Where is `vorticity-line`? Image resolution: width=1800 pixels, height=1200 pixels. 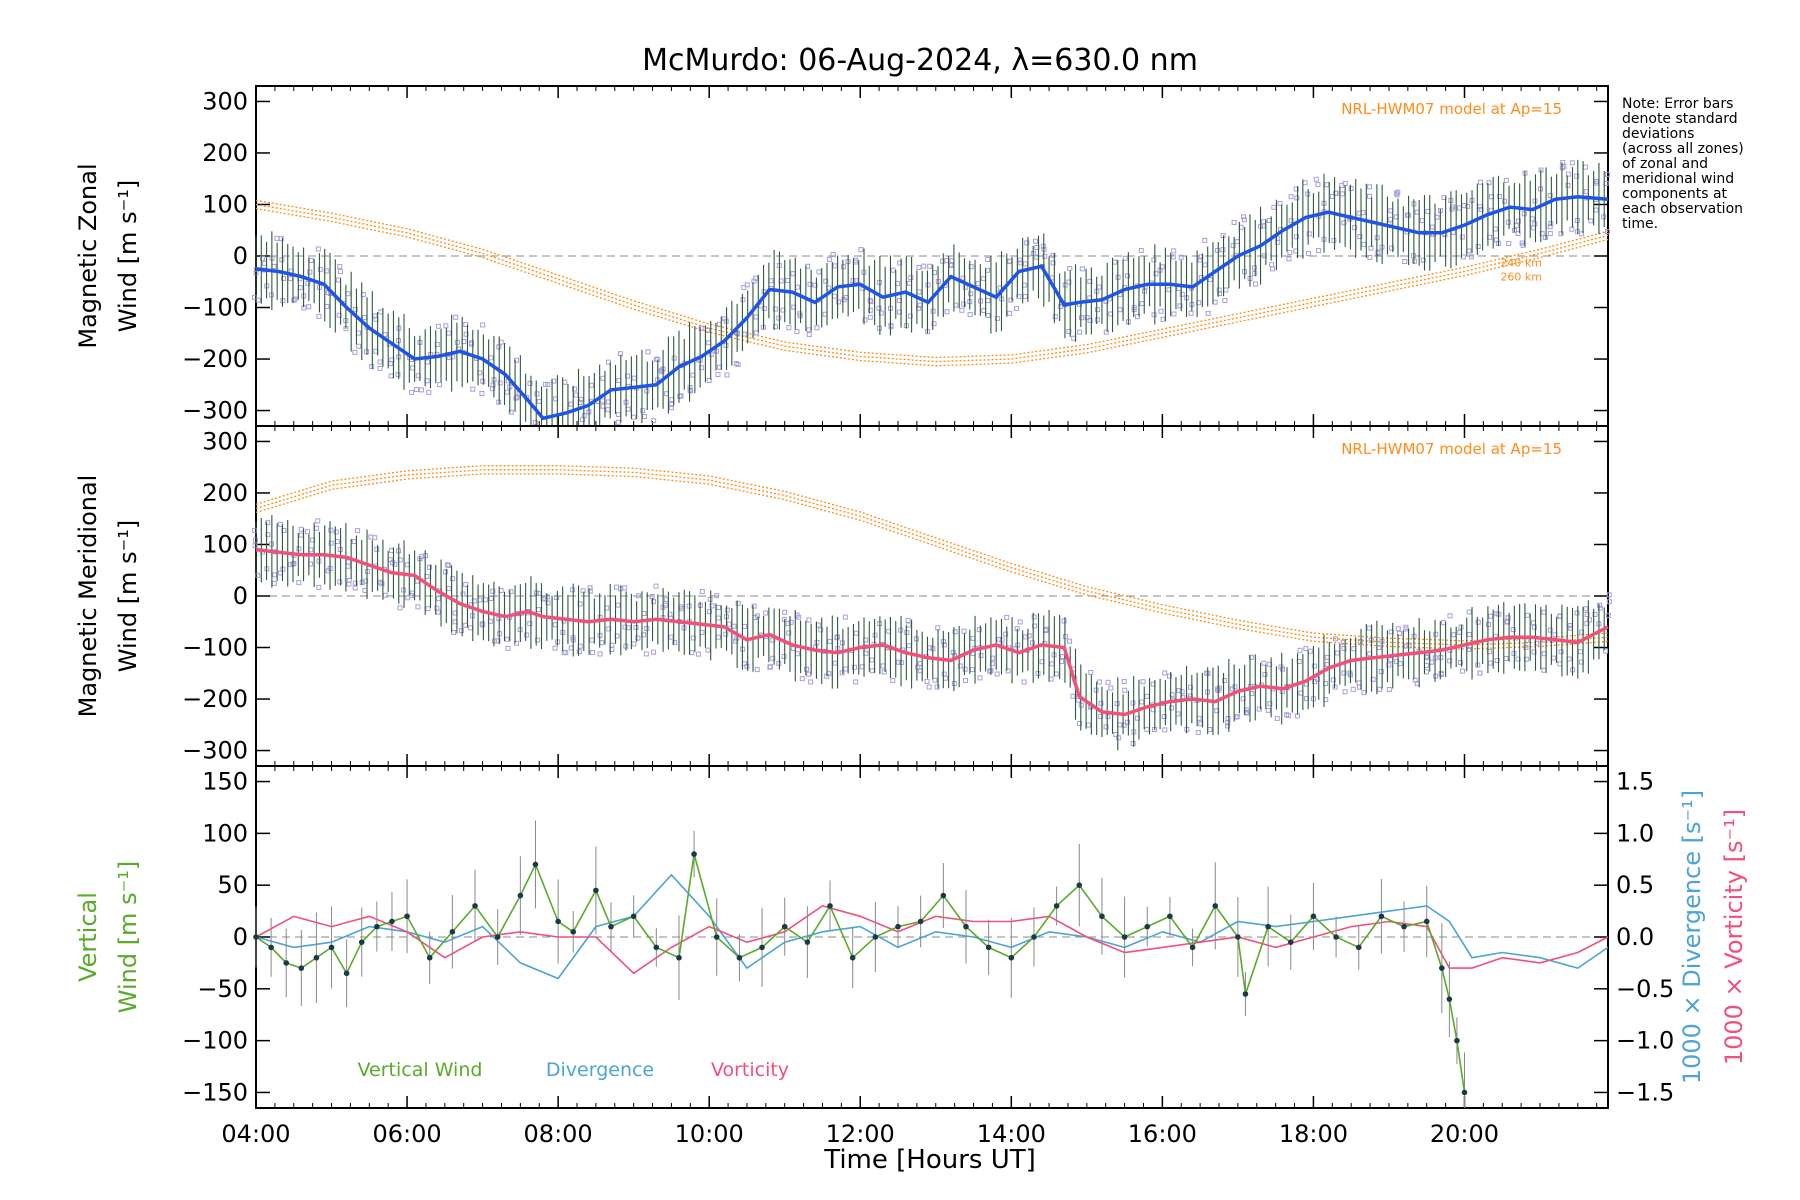 vorticity-line is located at coordinates (932, 940).